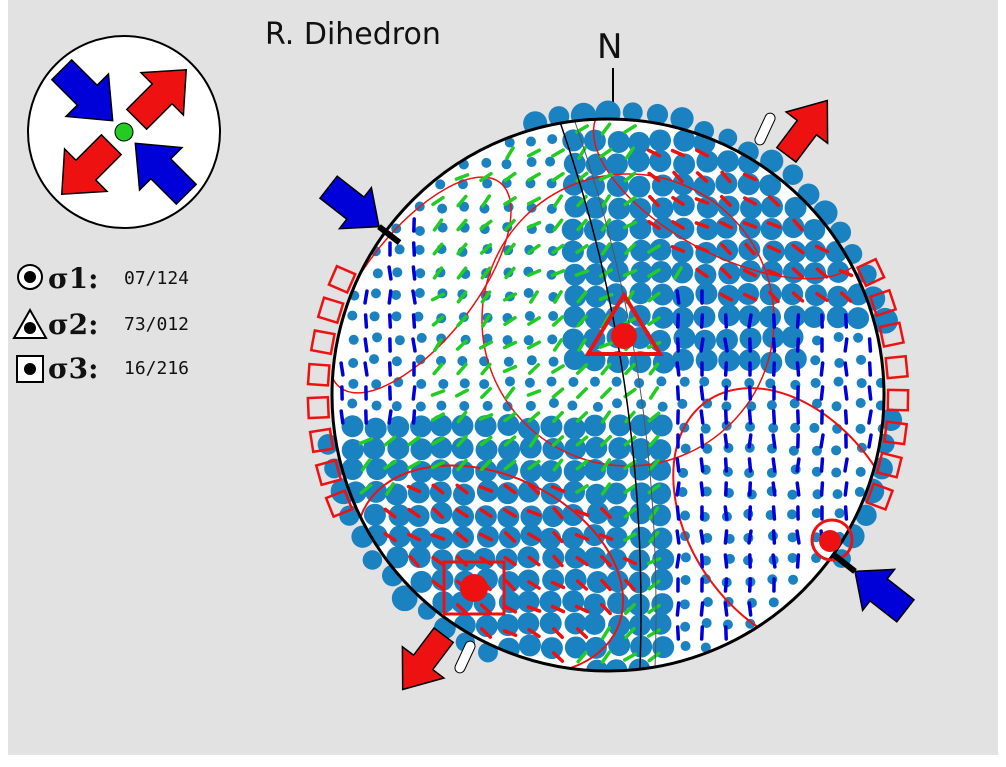 The width and height of the screenshot is (1006, 767). I want to click on sigma3-dot-icon, so click(30, 369).